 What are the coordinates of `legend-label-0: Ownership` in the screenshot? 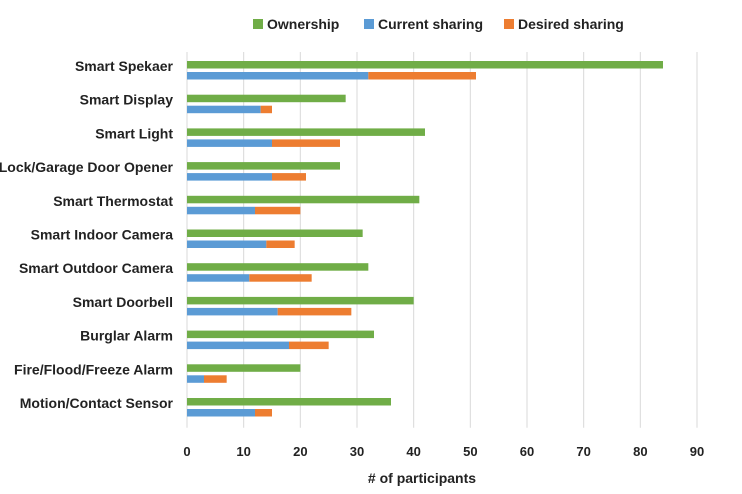 It's located at (303, 24).